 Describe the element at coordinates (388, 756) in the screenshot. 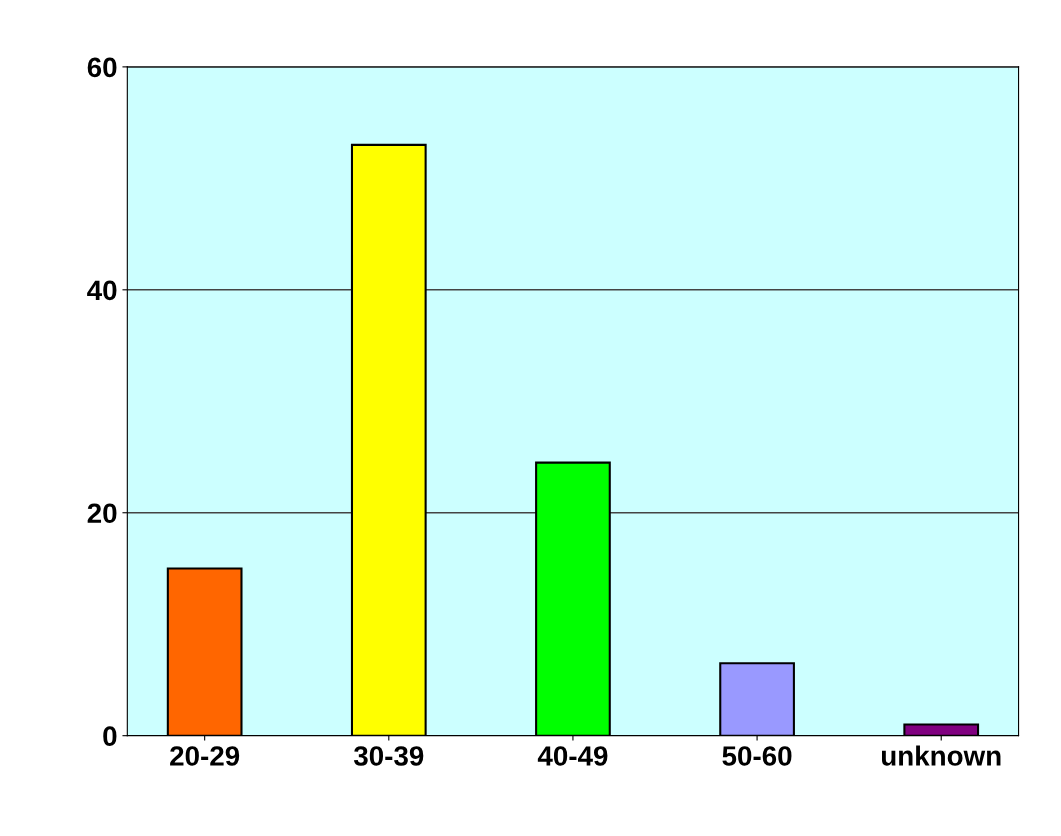

I see `x-tick-label: 30-39` at that location.